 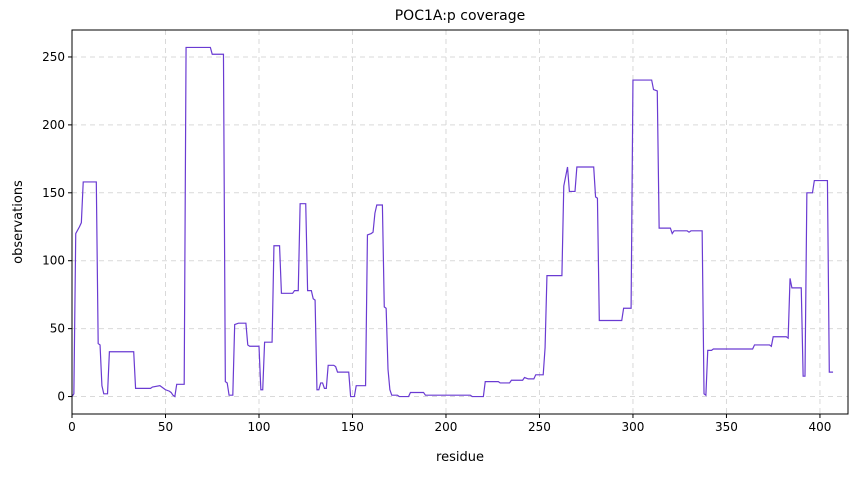 What do you see at coordinates (57, 329) in the screenshot?
I see `y-tick-label: 50` at bounding box center [57, 329].